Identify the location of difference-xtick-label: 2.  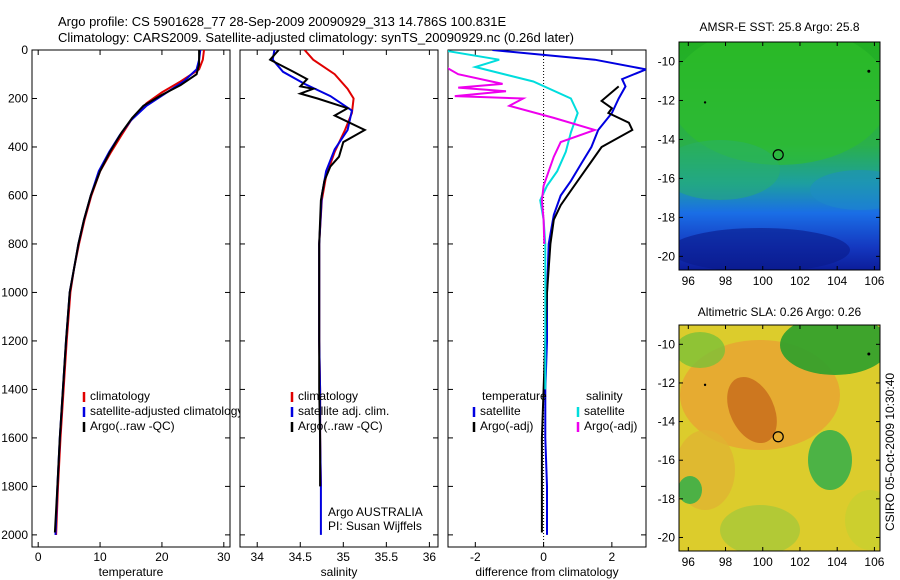
(612, 557).